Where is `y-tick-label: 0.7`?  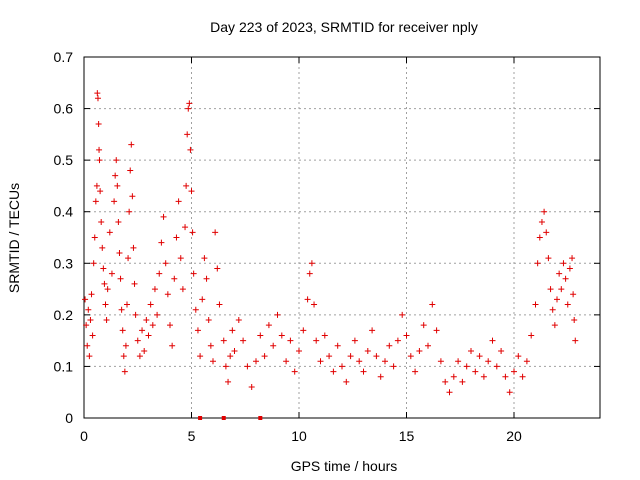
y-tick-label: 0.7 is located at coordinates (64, 57).